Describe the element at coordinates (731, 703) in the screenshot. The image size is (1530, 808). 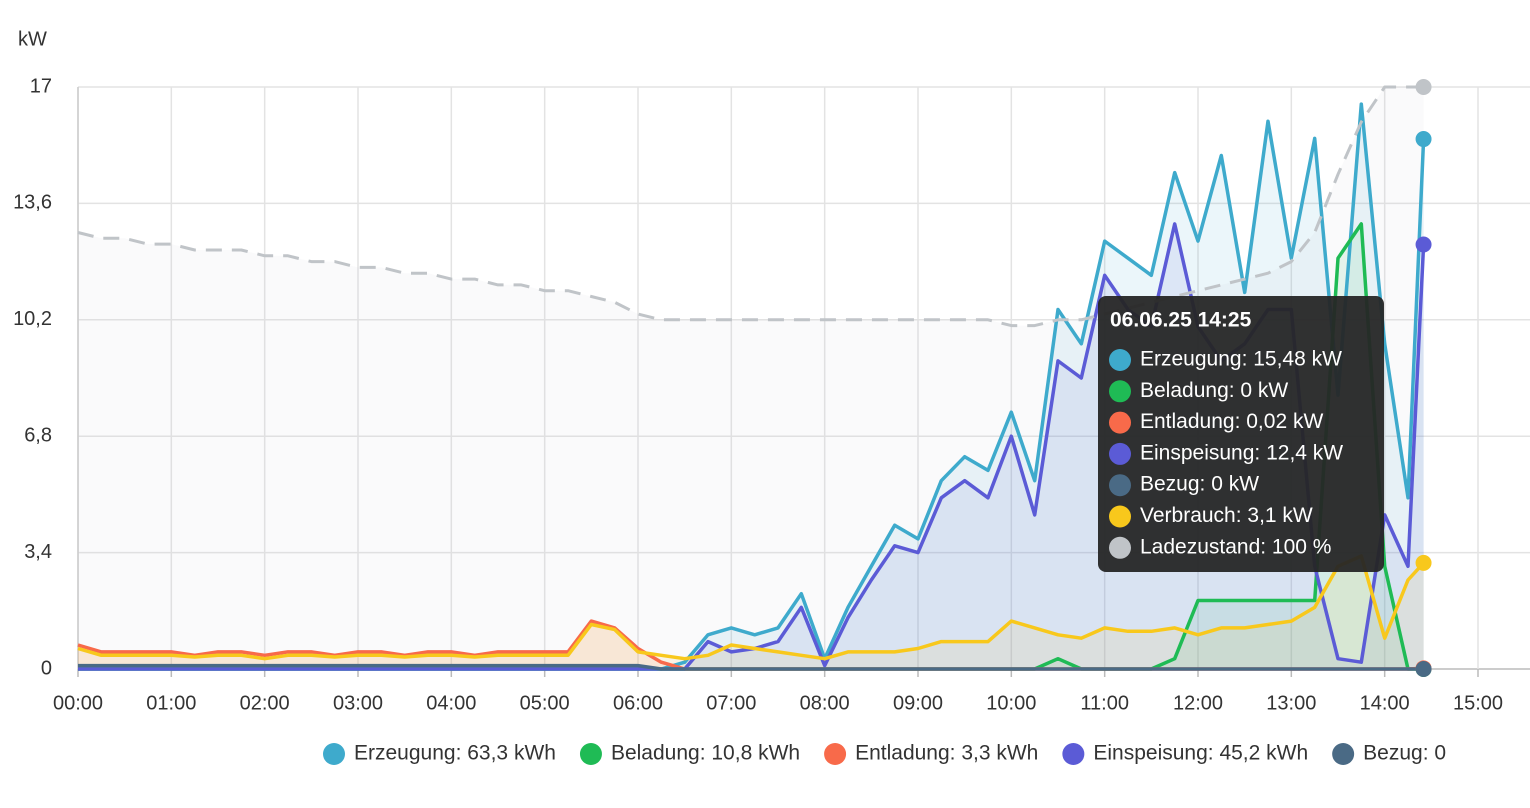
I see `x-tick-label: 07:00` at that location.